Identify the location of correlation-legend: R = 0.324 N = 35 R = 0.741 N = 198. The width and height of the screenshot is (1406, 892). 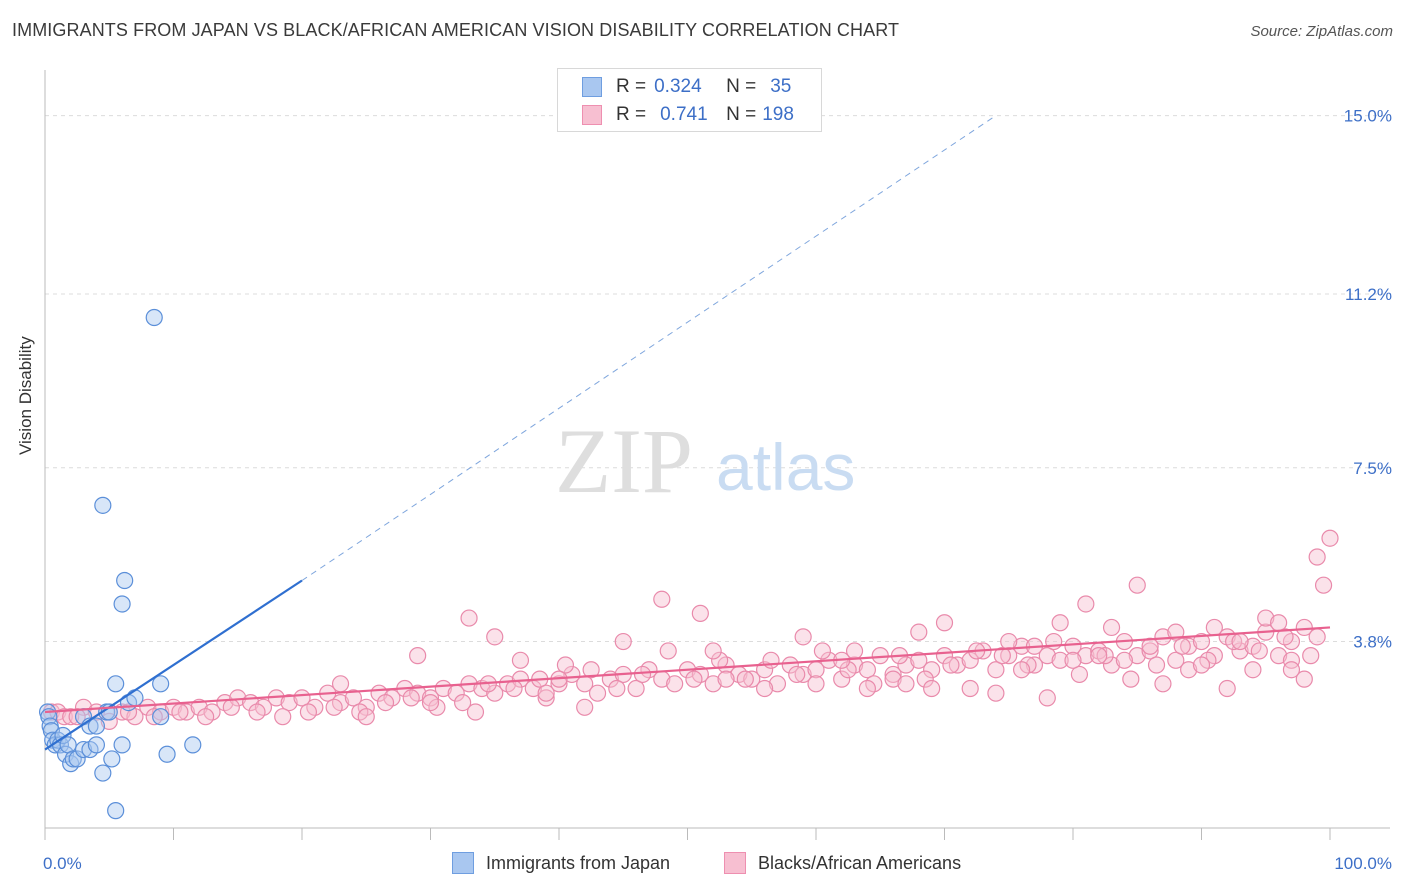
(689, 100).